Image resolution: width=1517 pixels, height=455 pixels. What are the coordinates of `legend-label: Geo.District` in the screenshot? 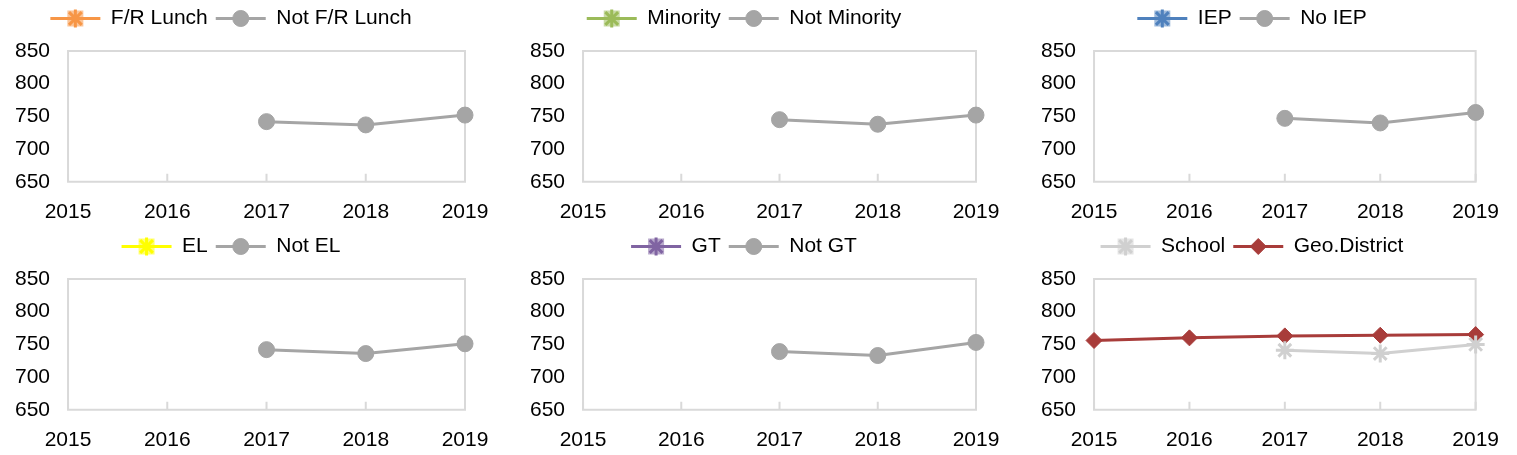 It's located at (1348, 244).